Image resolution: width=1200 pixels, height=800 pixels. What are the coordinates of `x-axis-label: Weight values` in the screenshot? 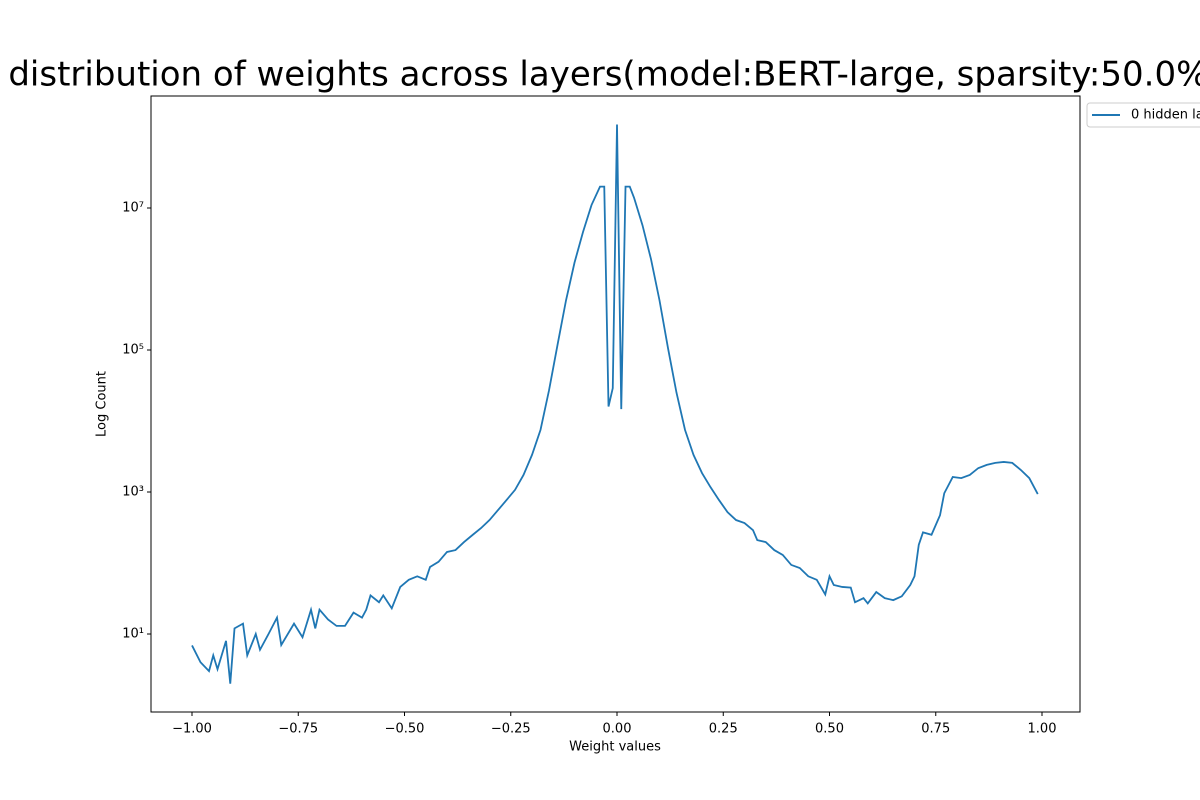 It's located at (615, 747).